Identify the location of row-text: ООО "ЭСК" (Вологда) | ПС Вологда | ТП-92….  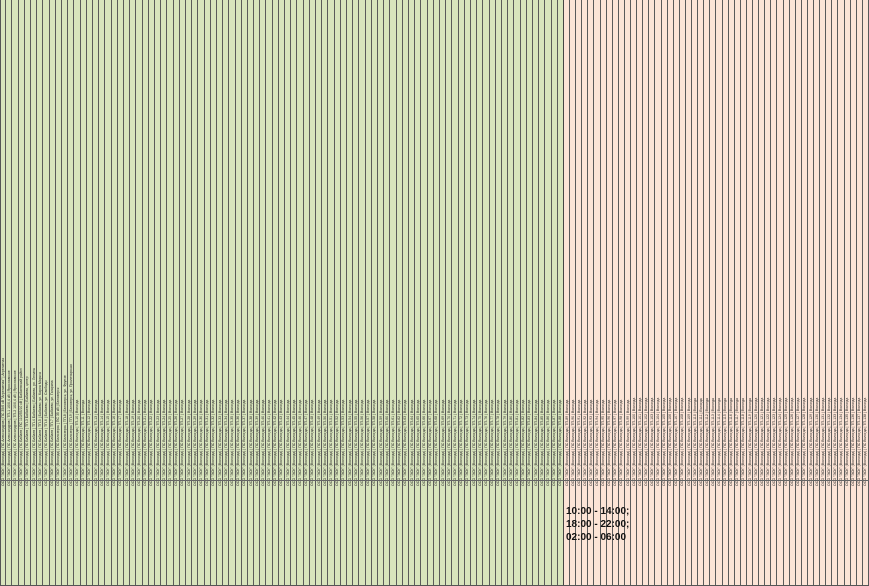
(584, 442).